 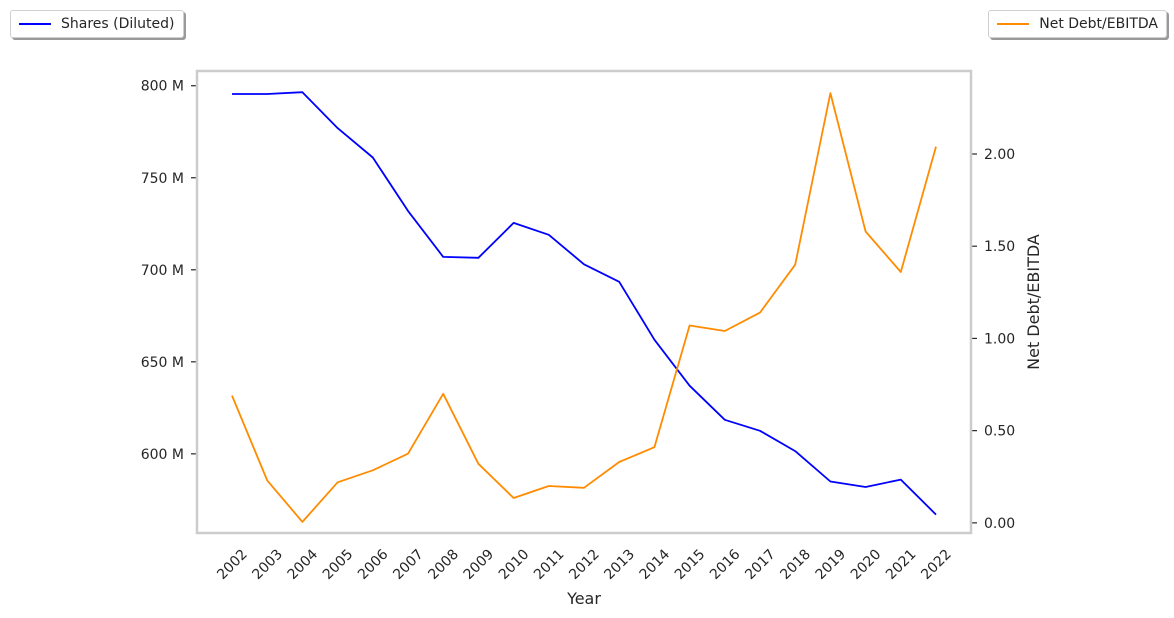 I want to click on x-tick-label: 2004, so click(x=303, y=564).